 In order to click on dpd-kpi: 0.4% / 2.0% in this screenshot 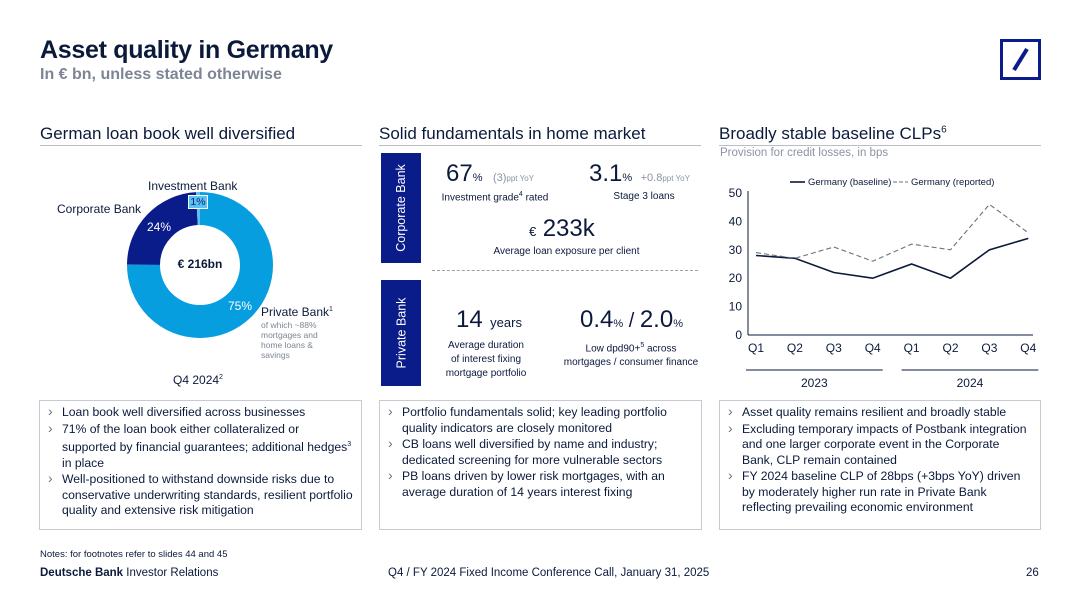, I will do `click(631, 320)`.